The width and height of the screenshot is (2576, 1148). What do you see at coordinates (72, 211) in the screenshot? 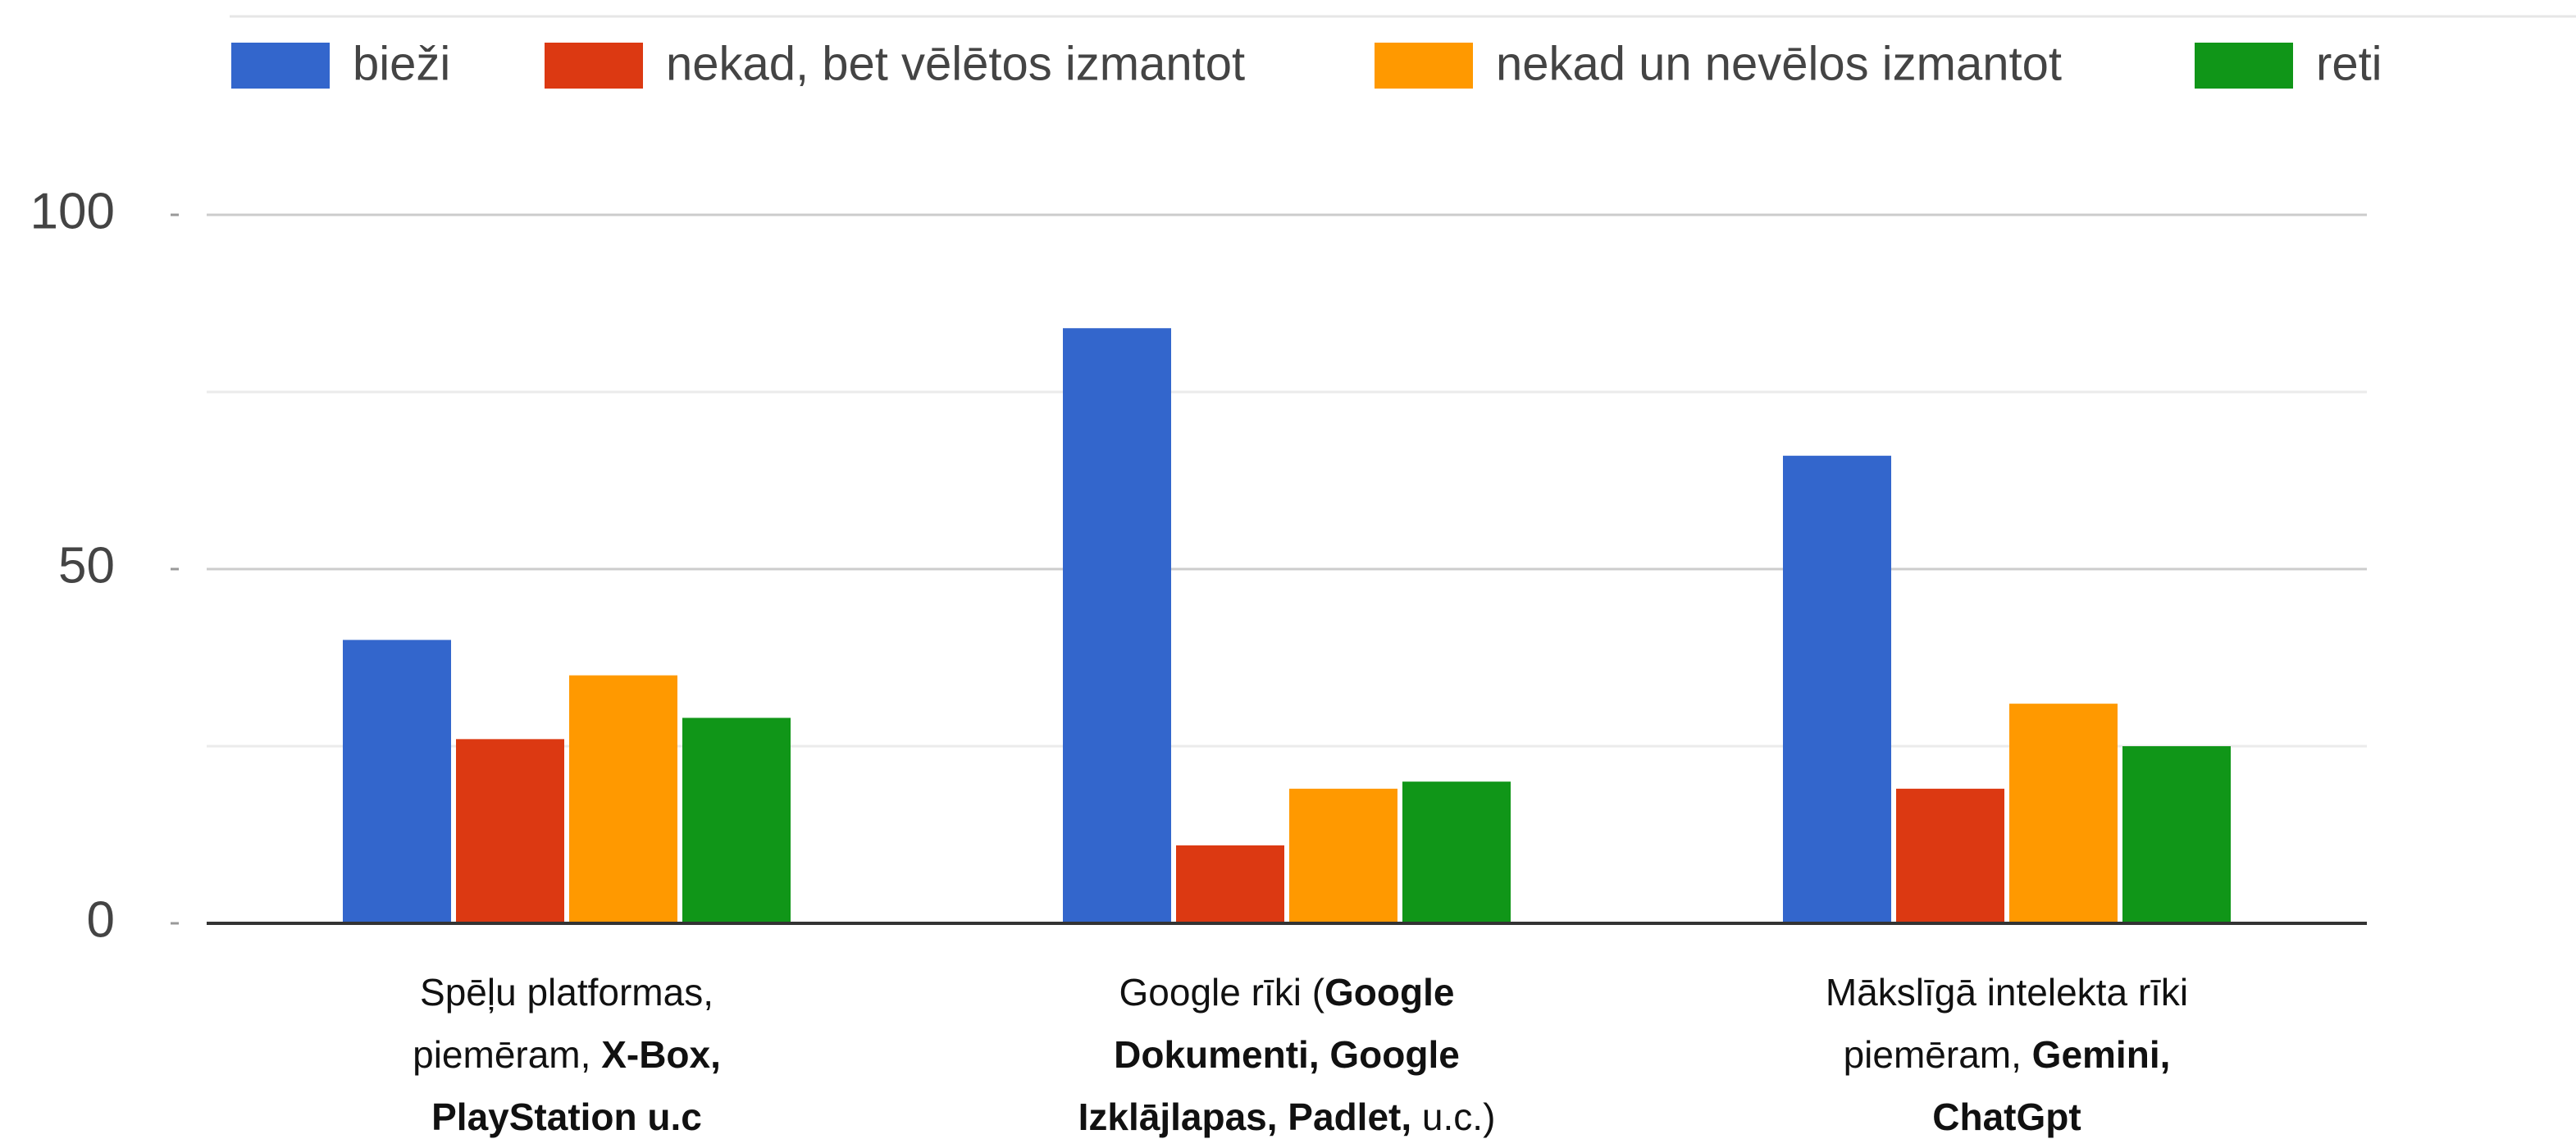
I see `y-tick-label: 100` at bounding box center [72, 211].